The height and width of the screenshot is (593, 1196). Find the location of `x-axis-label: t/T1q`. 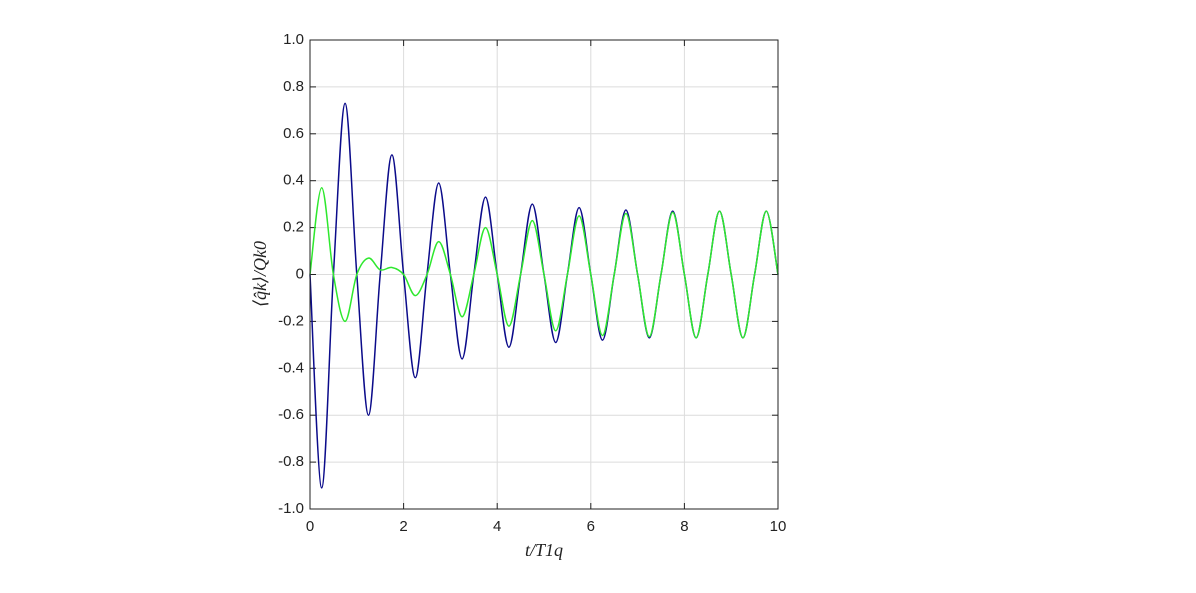

x-axis-label: t/T1q is located at coordinates (544, 550).